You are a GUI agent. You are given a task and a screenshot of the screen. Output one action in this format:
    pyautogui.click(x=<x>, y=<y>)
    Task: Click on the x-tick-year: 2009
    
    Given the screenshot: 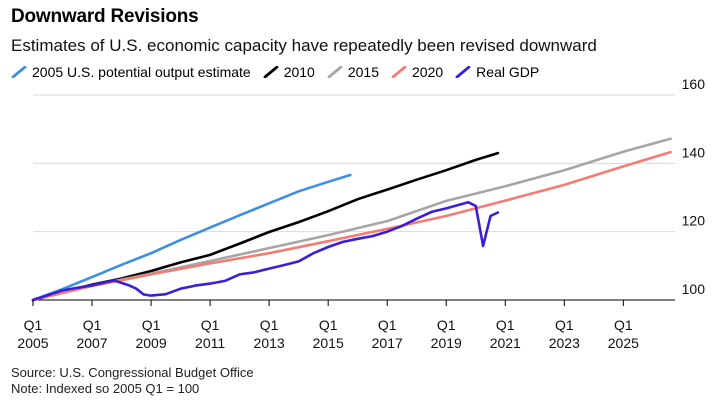 What is the action you would take?
    pyautogui.click(x=150, y=343)
    